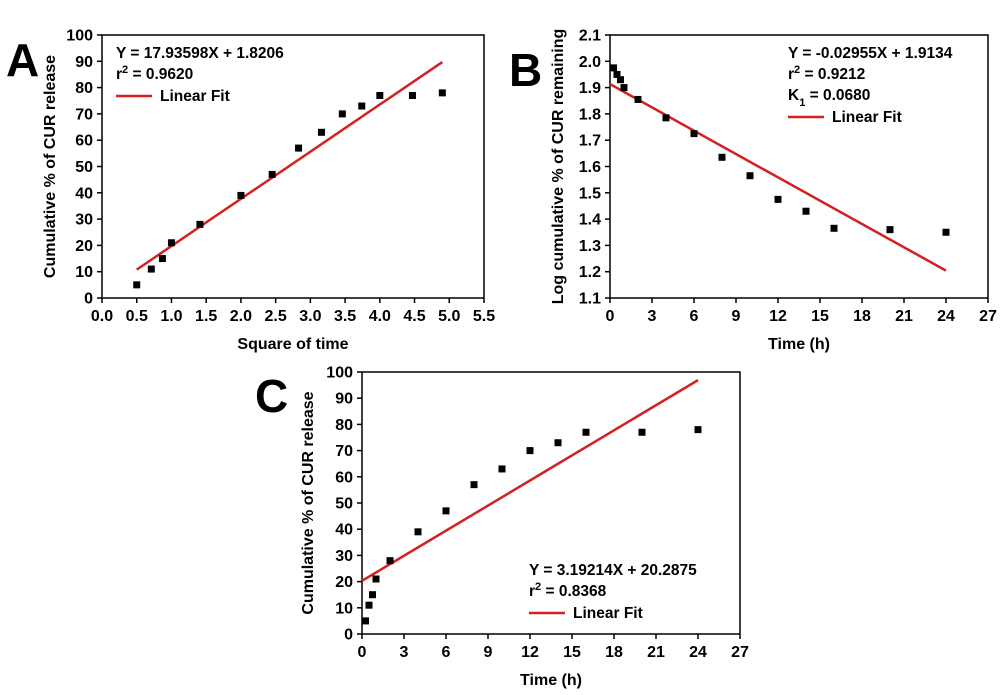 The width and height of the screenshot is (1000, 695). What do you see at coordinates (778, 316) in the screenshot?
I see `x-tick-label: 12` at bounding box center [778, 316].